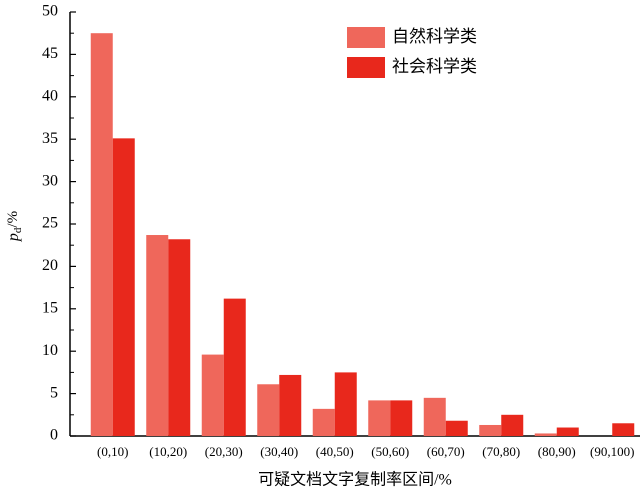 This screenshot has width=644, height=493. I want to click on y-label-unit: /%, so click(13, 219).